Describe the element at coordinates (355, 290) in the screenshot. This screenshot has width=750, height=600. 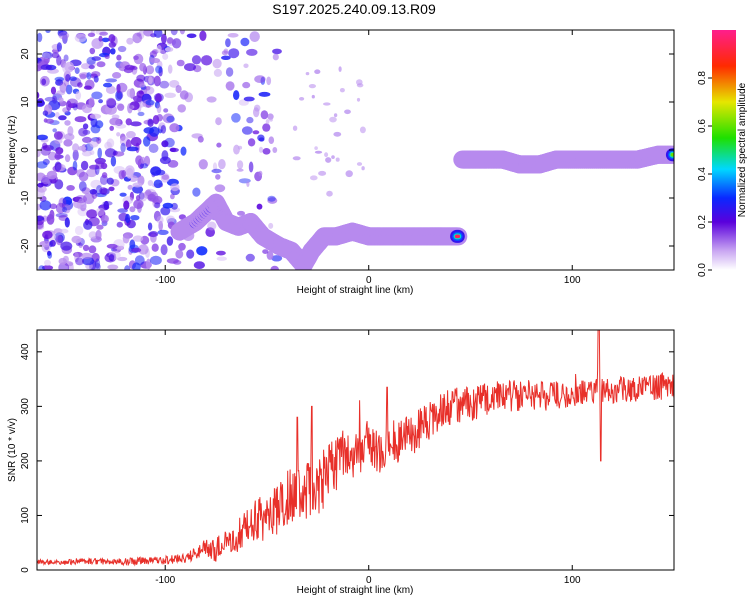
I see `spectrogram-x-axis-label: Height of straight line (km)` at that location.